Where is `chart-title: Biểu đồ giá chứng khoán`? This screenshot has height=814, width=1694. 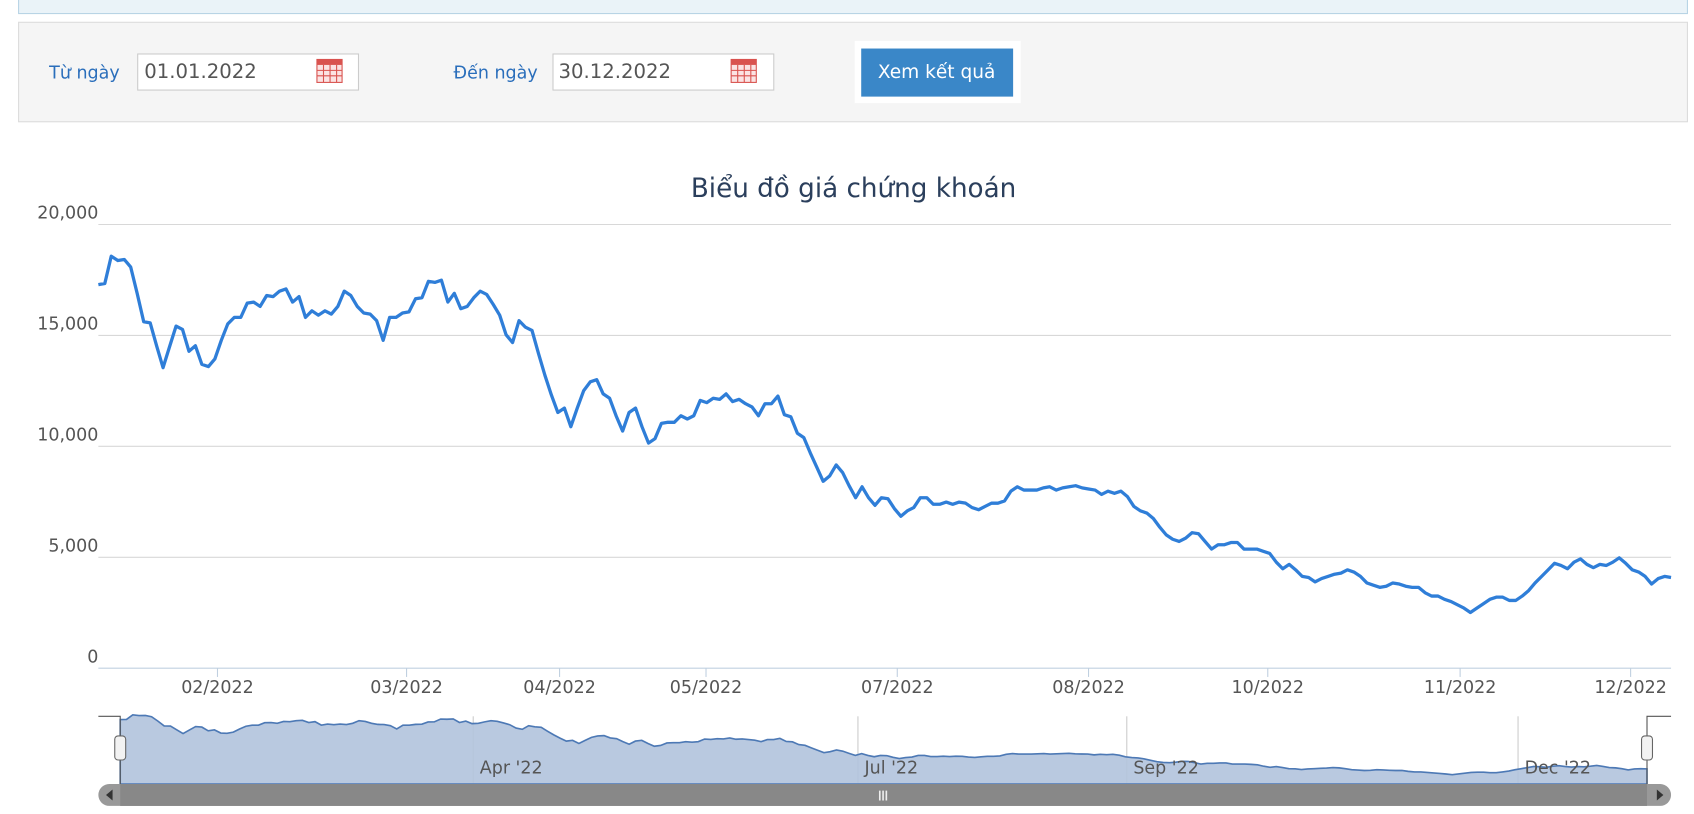 chart-title: Biểu đồ giá chứng khoán is located at coordinates (853, 188).